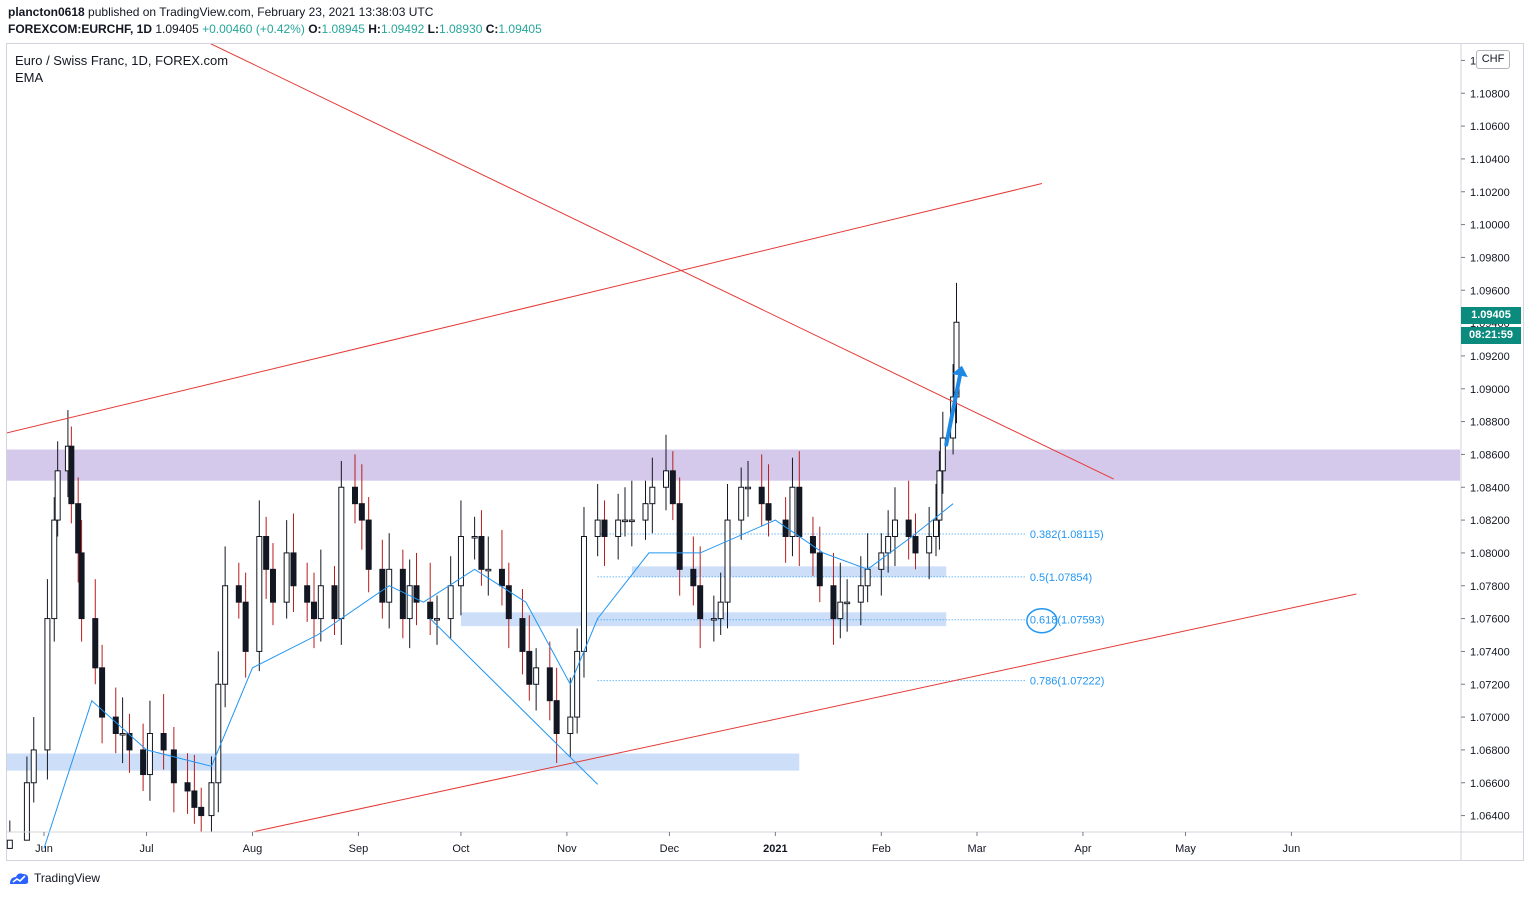 This screenshot has width=1533, height=898. I want to click on currency-button: CHF, so click(1493, 59).